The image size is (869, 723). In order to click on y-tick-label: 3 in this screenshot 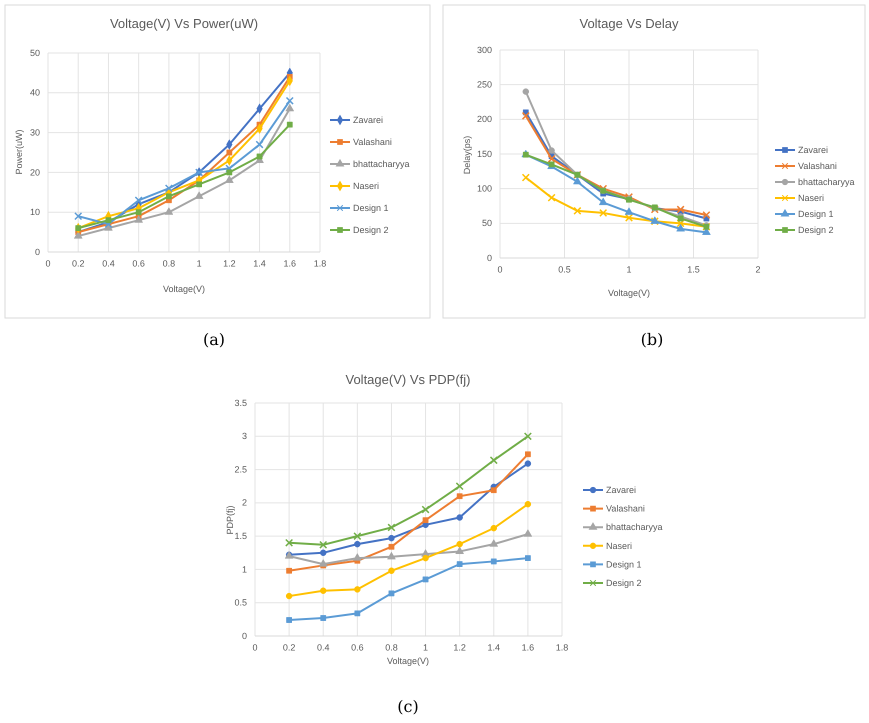, I will do `click(244, 436)`.